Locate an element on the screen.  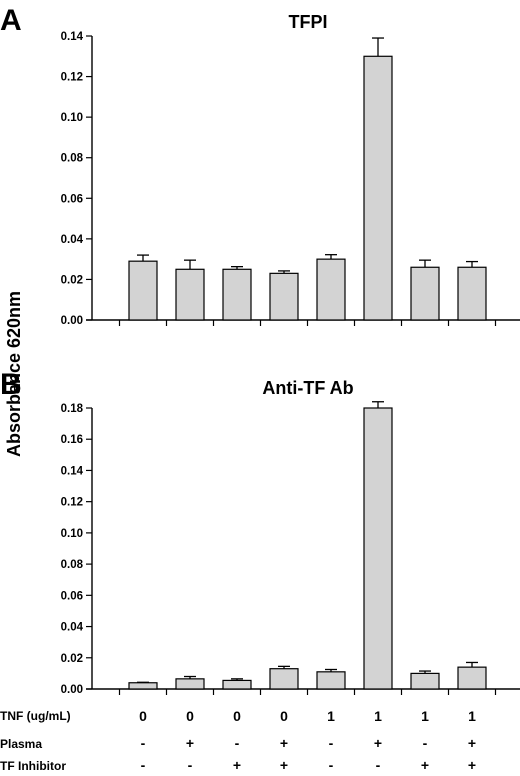
panel-b-y-tick-label: 0.06 is located at coordinates (72, 596).